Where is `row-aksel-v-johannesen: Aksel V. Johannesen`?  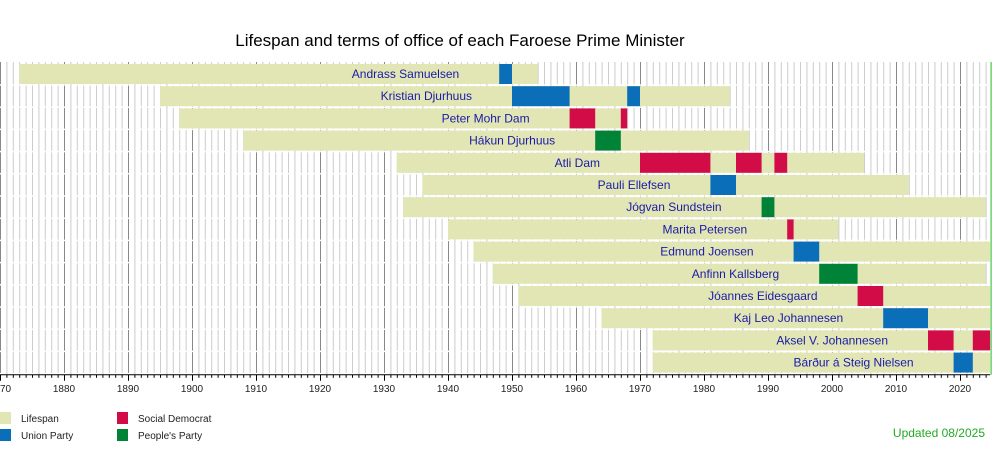
row-aksel-v-johannesen: Aksel V. Johannesen is located at coordinates (495, 341).